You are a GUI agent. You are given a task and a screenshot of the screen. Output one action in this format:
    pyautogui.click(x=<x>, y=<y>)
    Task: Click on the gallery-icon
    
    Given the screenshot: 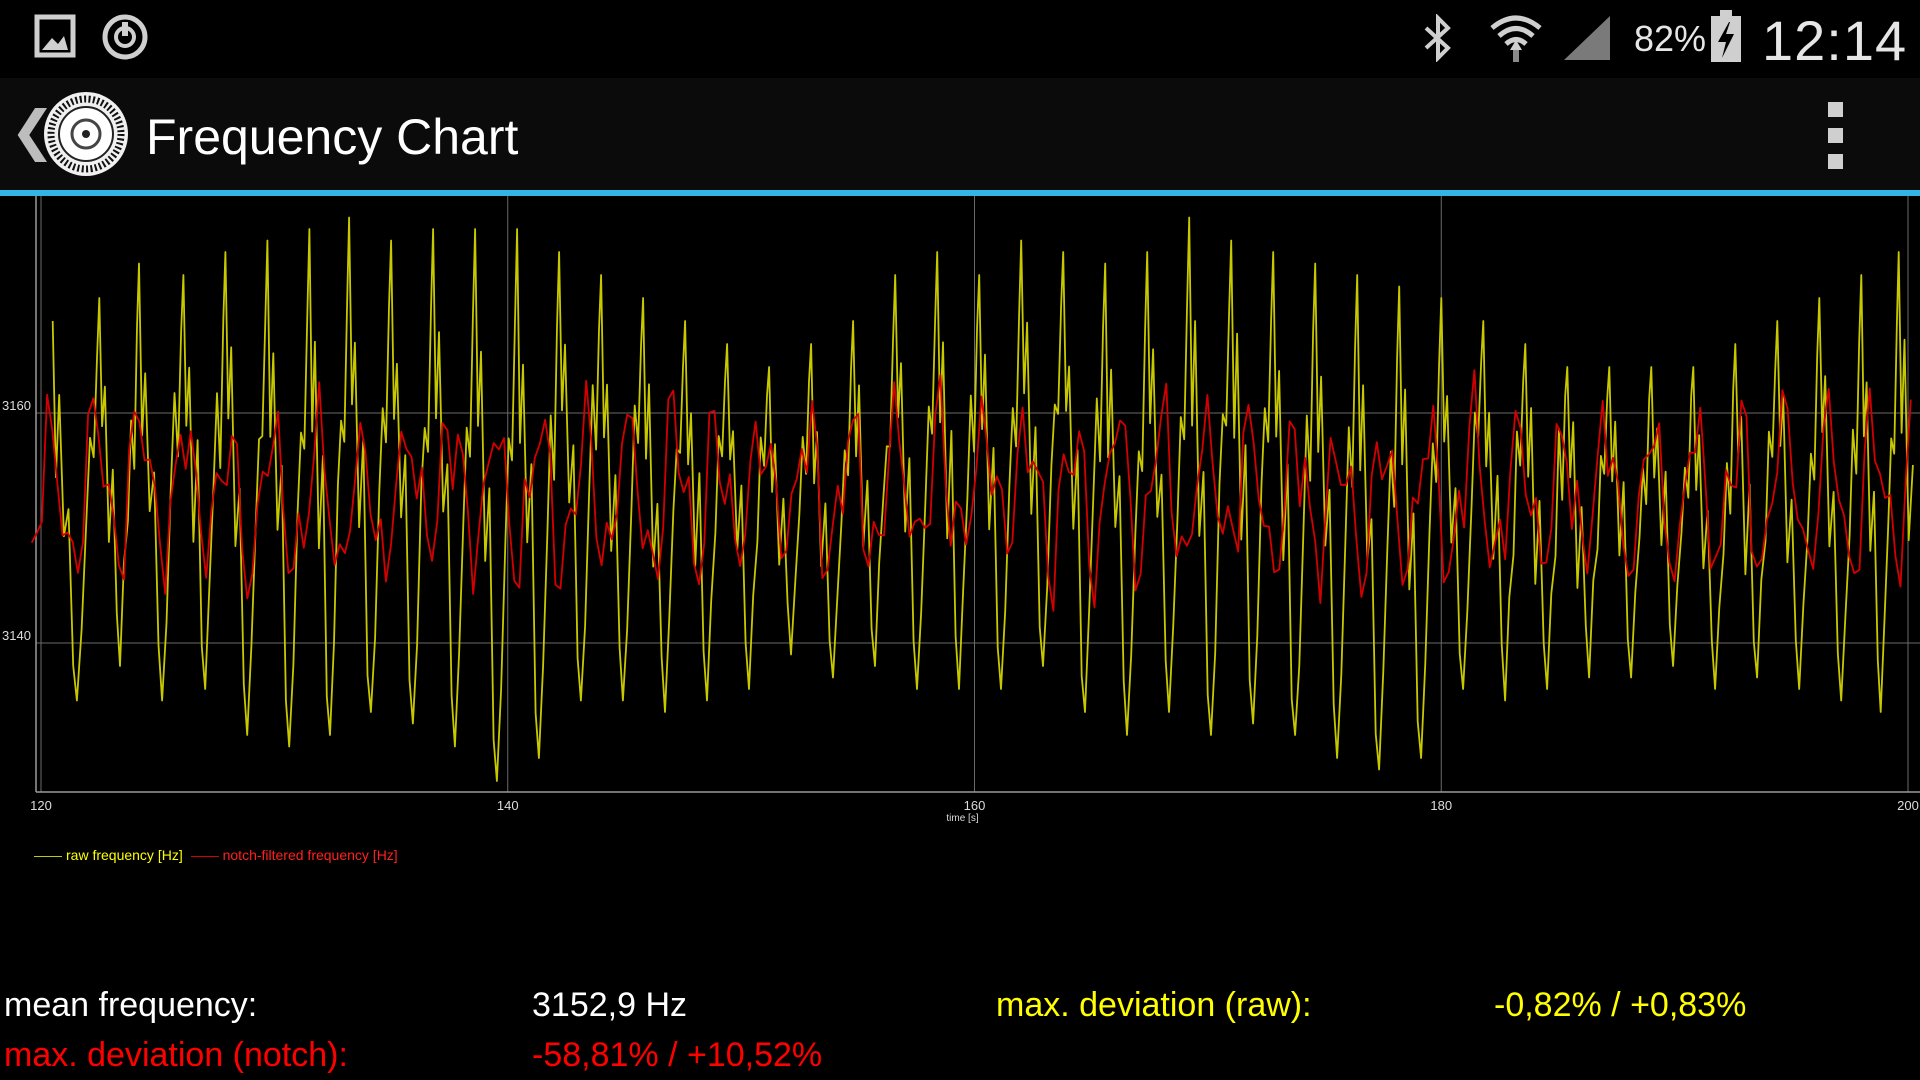 What is the action you would take?
    pyautogui.click(x=55, y=36)
    